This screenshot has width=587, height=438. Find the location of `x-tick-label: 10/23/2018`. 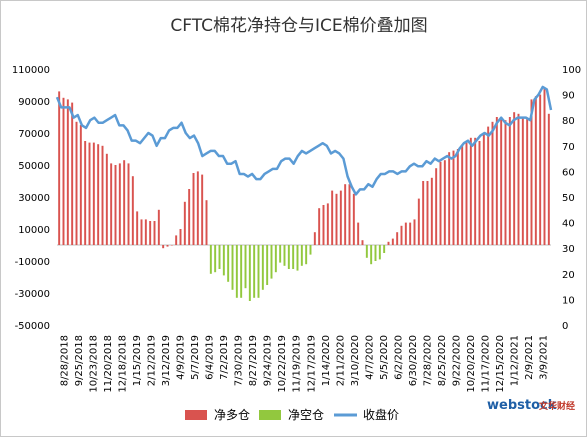

x-tick-label: 10/23/2018 is located at coordinates (93, 364).